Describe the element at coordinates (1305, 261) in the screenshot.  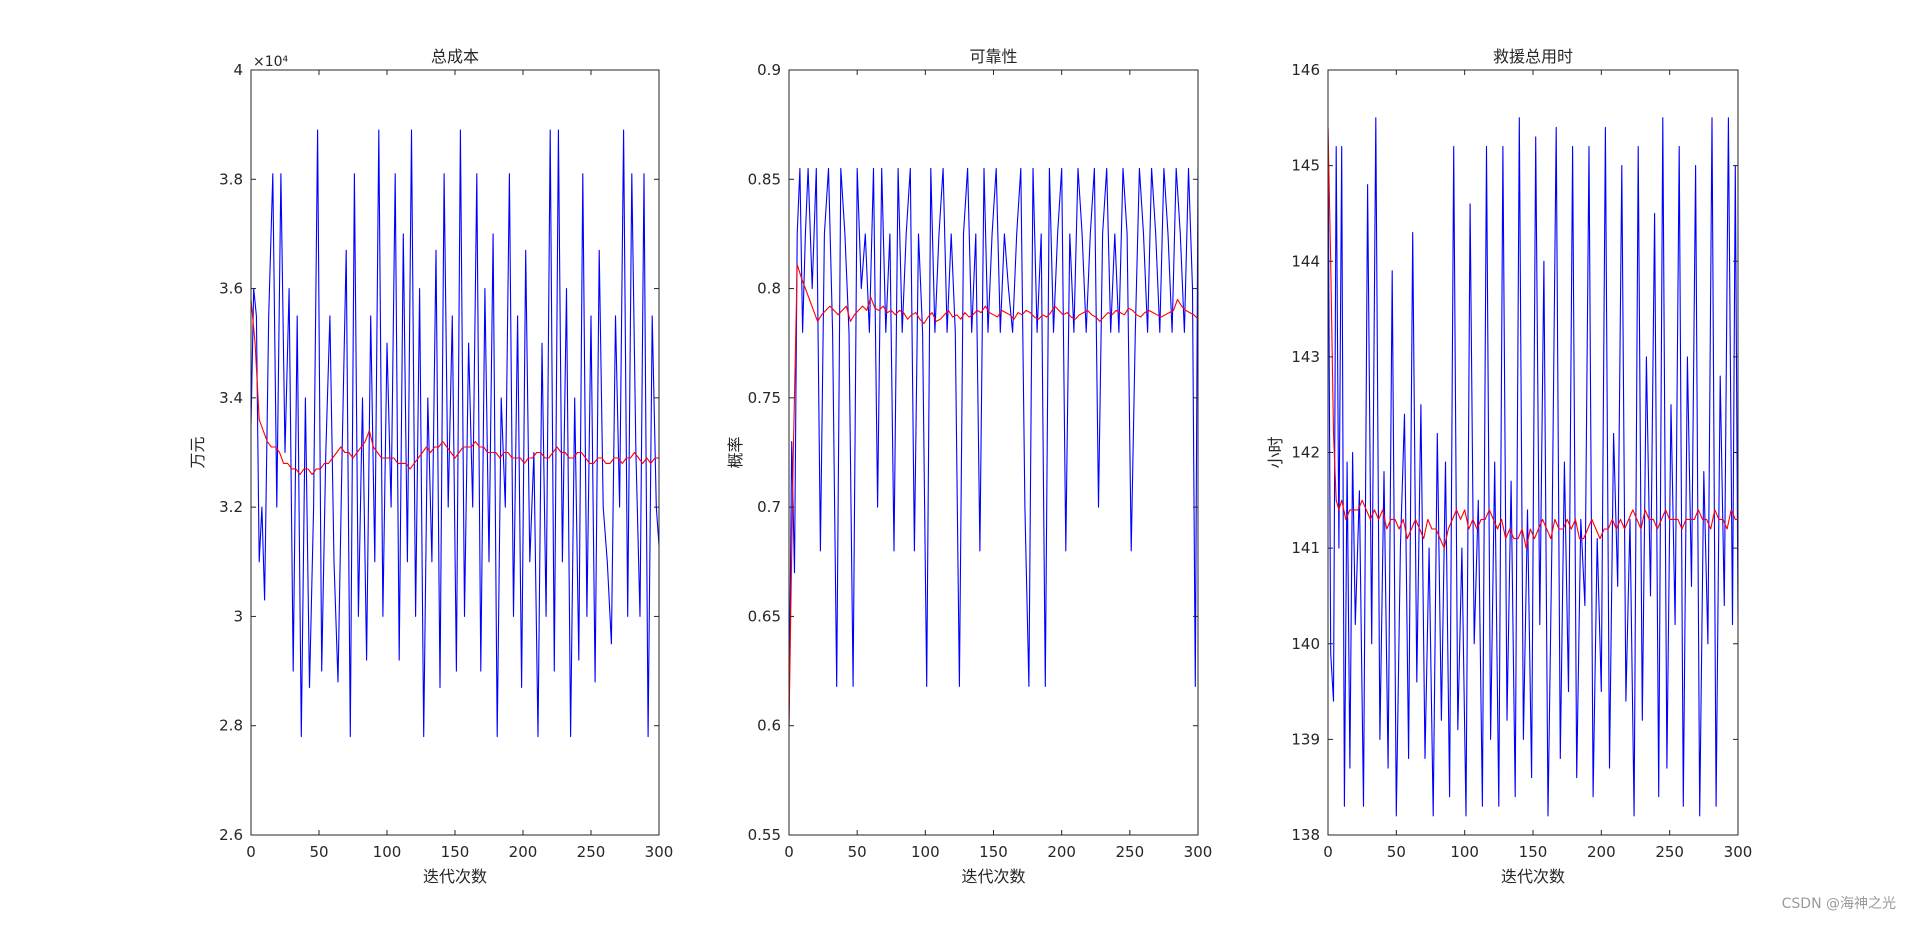
I see `y-tick-label: 144` at that location.